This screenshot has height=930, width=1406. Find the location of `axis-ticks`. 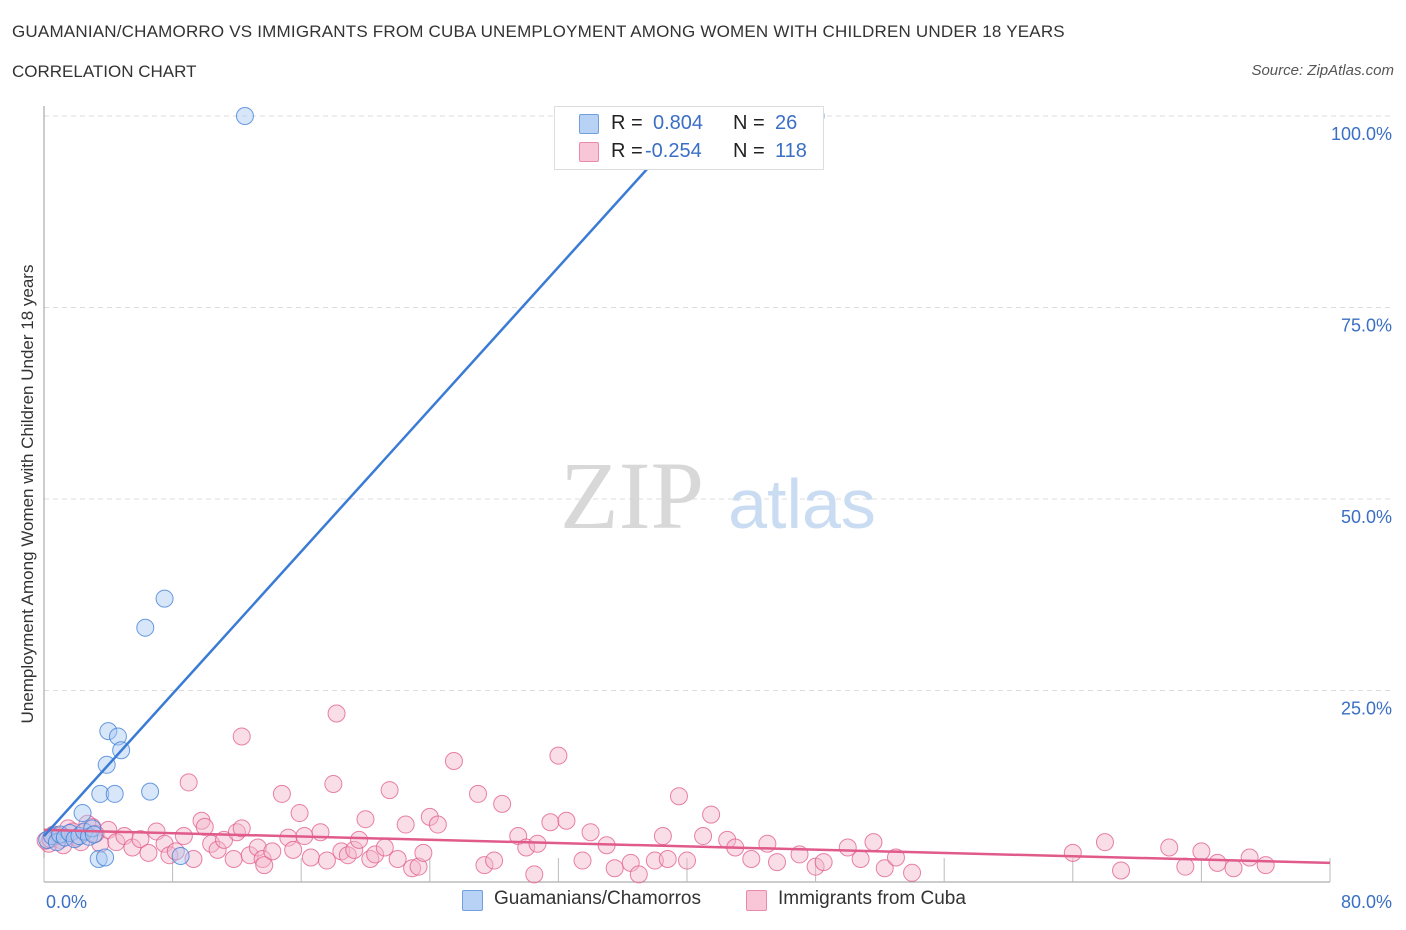

axis-ticks is located at coordinates (687, 870).